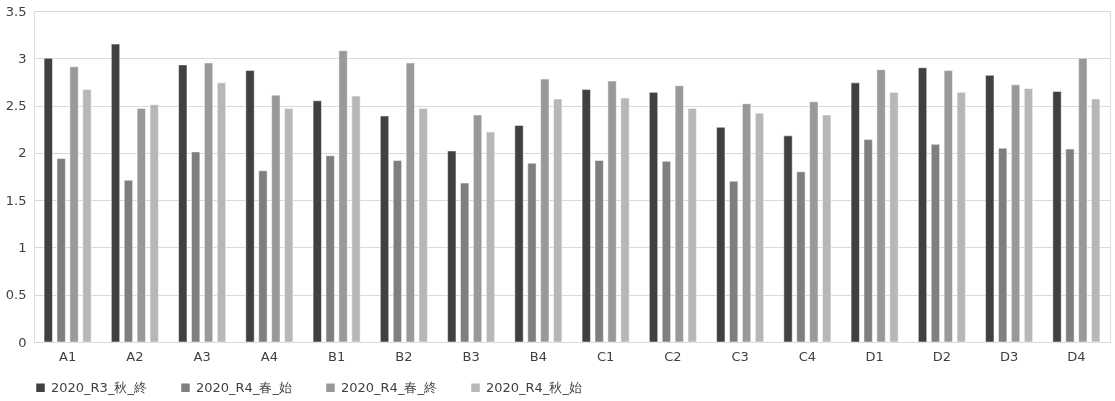  What do you see at coordinates (337, 356) in the screenshot?
I see `x-tick-label: B1` at bounding box center [337, 356].